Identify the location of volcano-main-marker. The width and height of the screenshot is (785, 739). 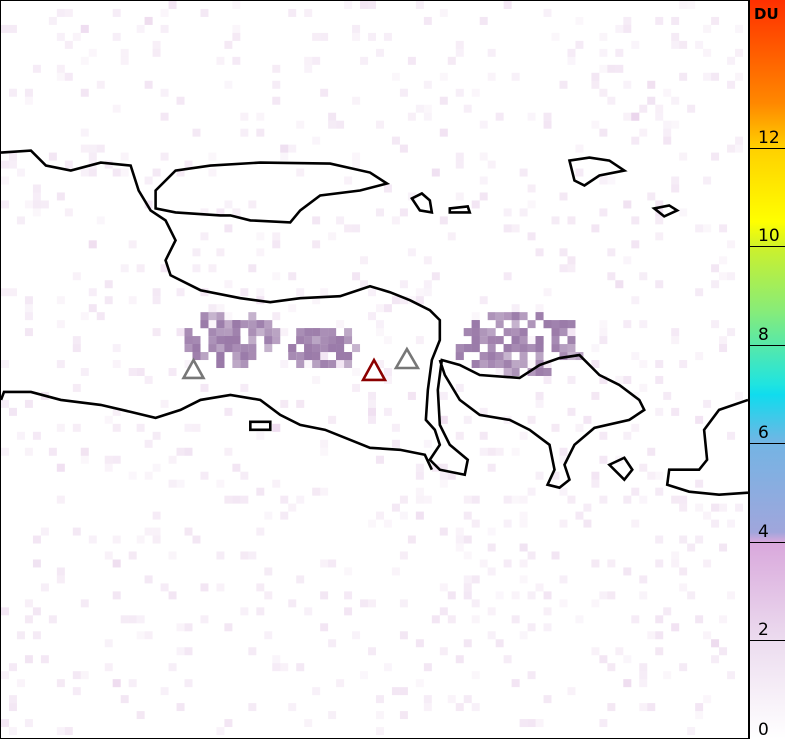
(374, 369).